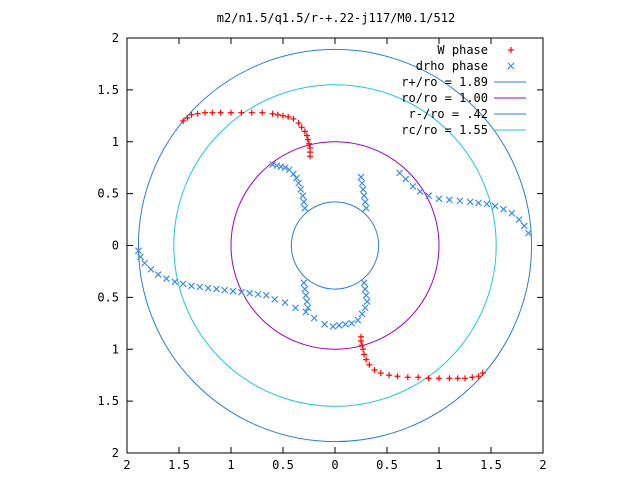 Image resolution: width=640 pixels, height=480 pixels. What do you see at coordinates (465, 66) in the screenshot?
I see `legend-entry: drho phase` at bounding box center [465, 66].